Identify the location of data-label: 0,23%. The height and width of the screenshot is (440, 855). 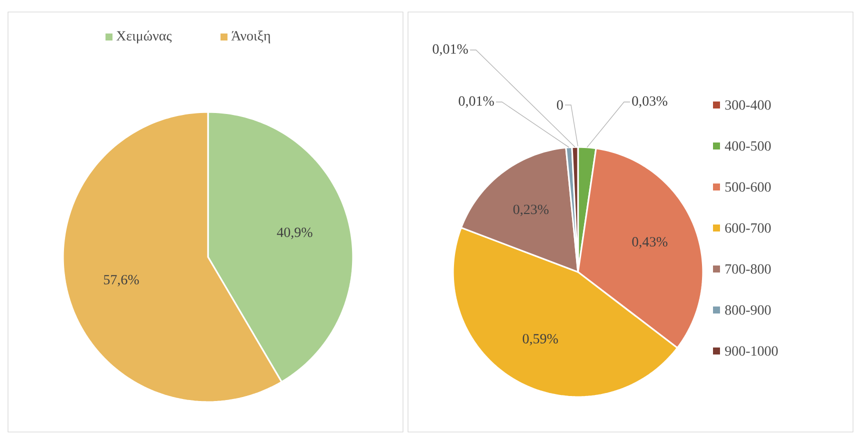
(531, 210).